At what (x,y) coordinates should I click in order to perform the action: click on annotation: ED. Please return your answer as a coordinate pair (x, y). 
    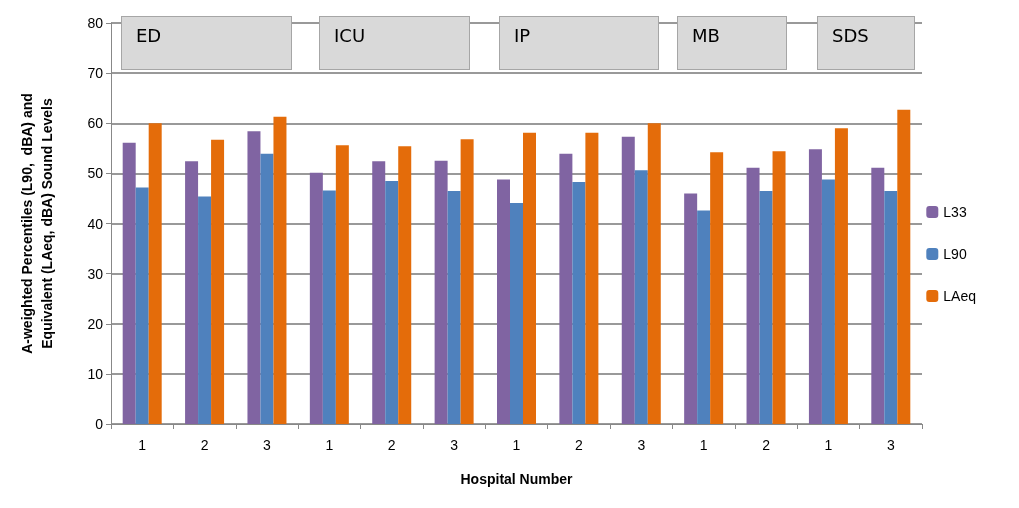
    Looking at the image, I should click on (149, 35).